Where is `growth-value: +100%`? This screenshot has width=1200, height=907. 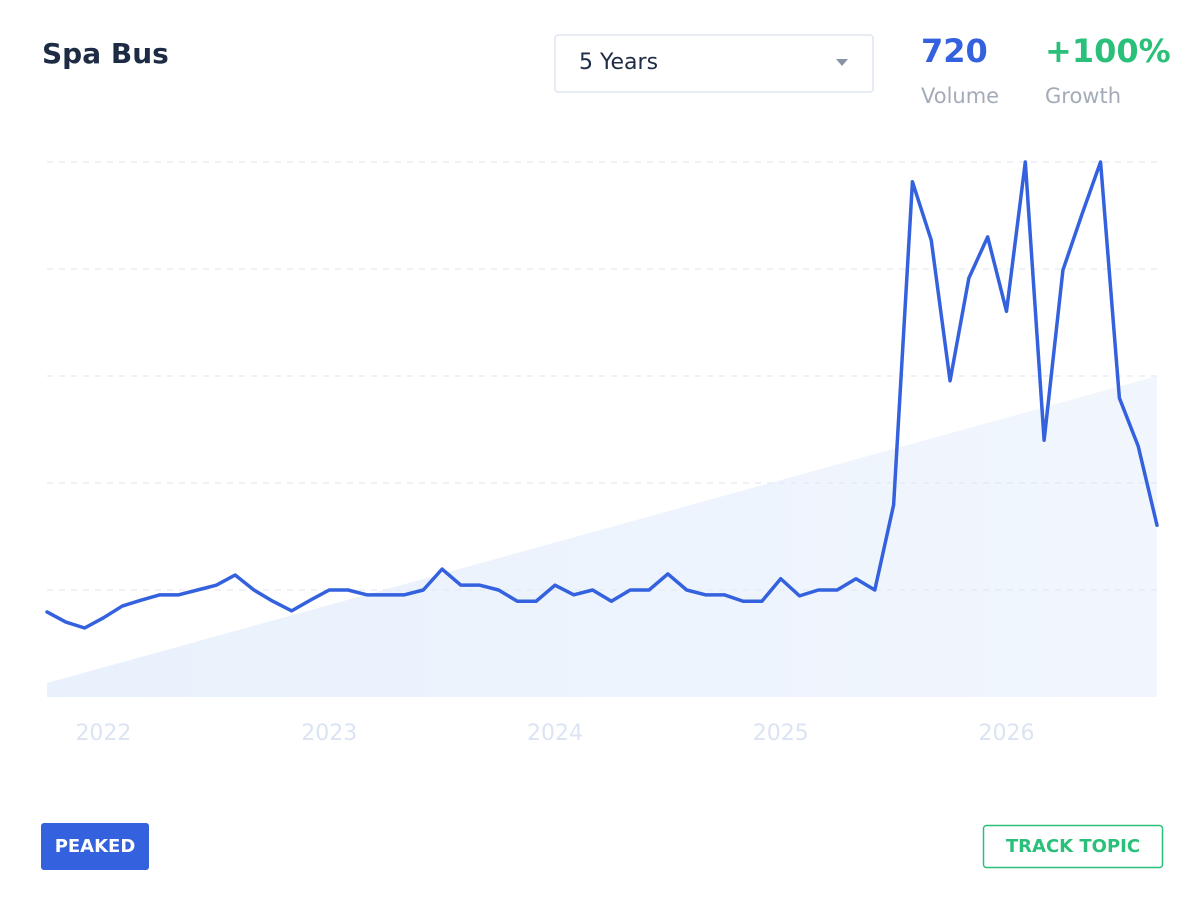 growth-value: +100% is located at coordinates (1108, 51).